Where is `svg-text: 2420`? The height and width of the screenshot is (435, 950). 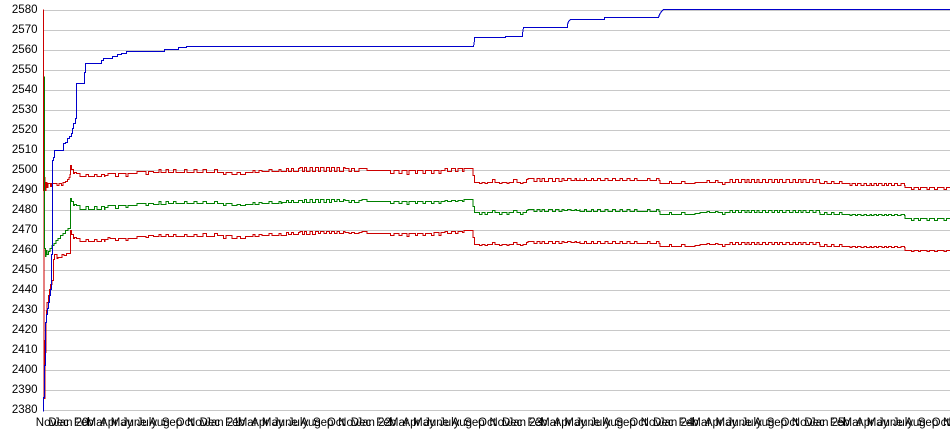
svg-text: 2420 is located at coordinates (25, 330).